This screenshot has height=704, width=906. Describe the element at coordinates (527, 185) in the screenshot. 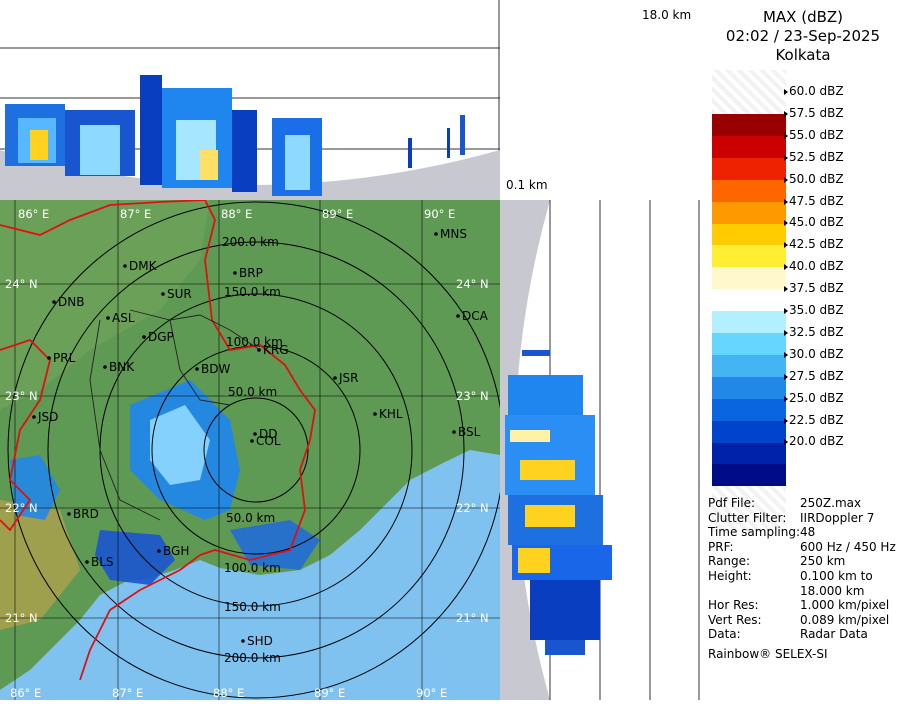

I see `min-height-label: 0.1 km` at that location.